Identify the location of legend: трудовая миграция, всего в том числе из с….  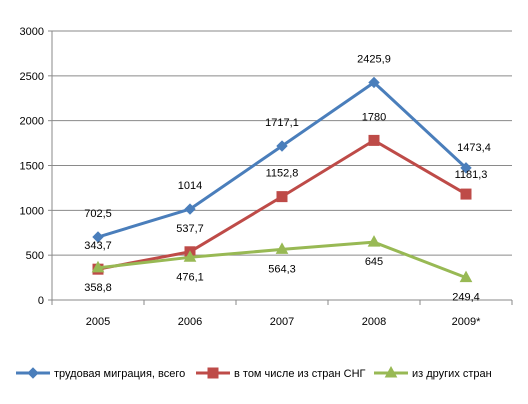
(254, 373).